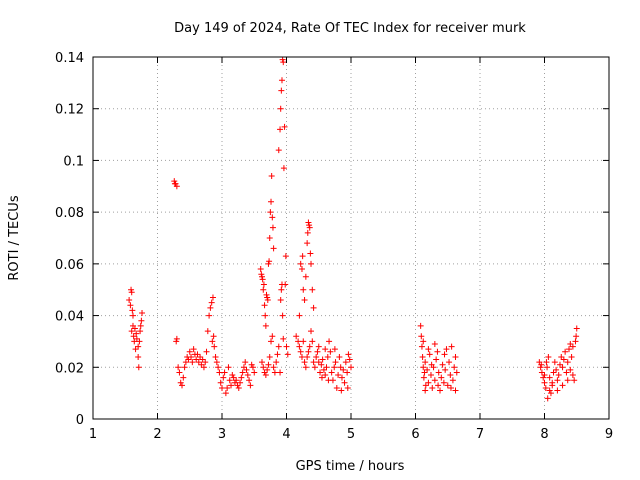 The height and width of the screenshot is (480, 640). I want to click on x-tick-label: 7, so click(480, 434).